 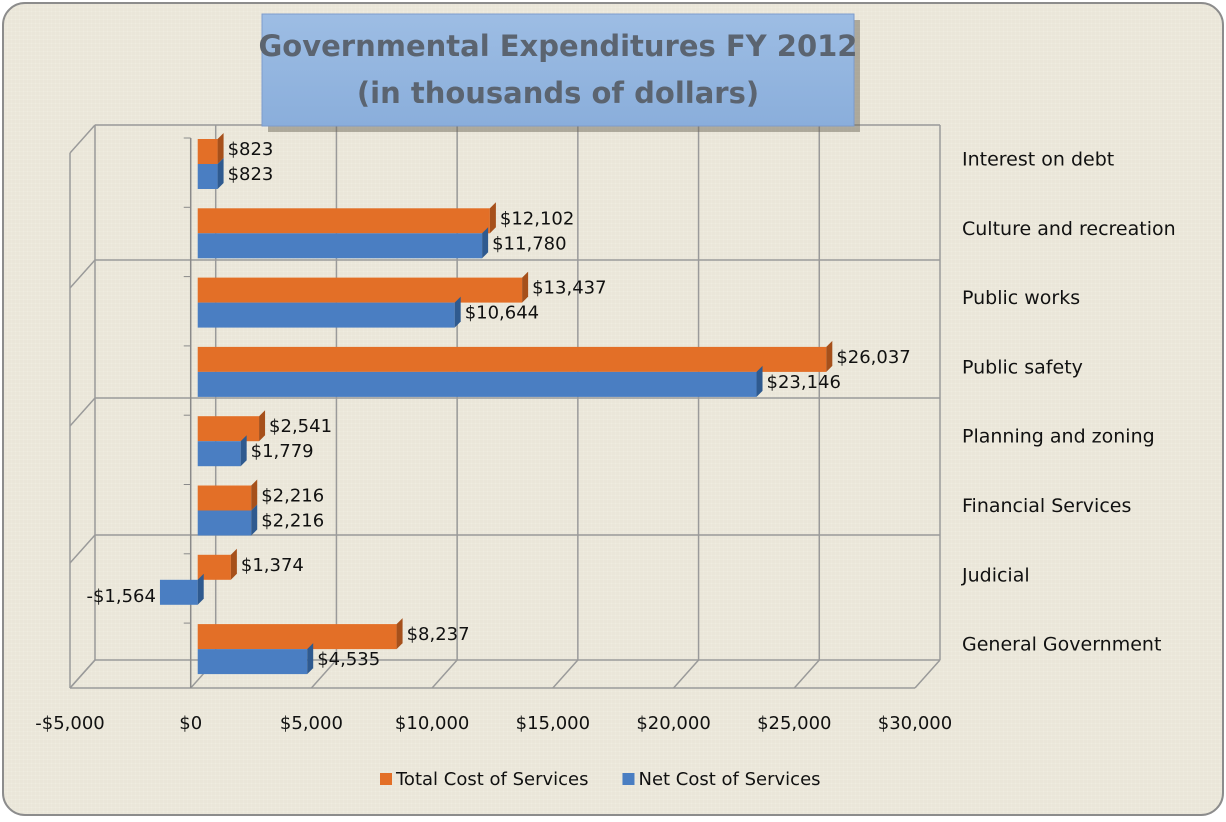 I want to click on category-label: General Government, so click(x=1061, y=645).